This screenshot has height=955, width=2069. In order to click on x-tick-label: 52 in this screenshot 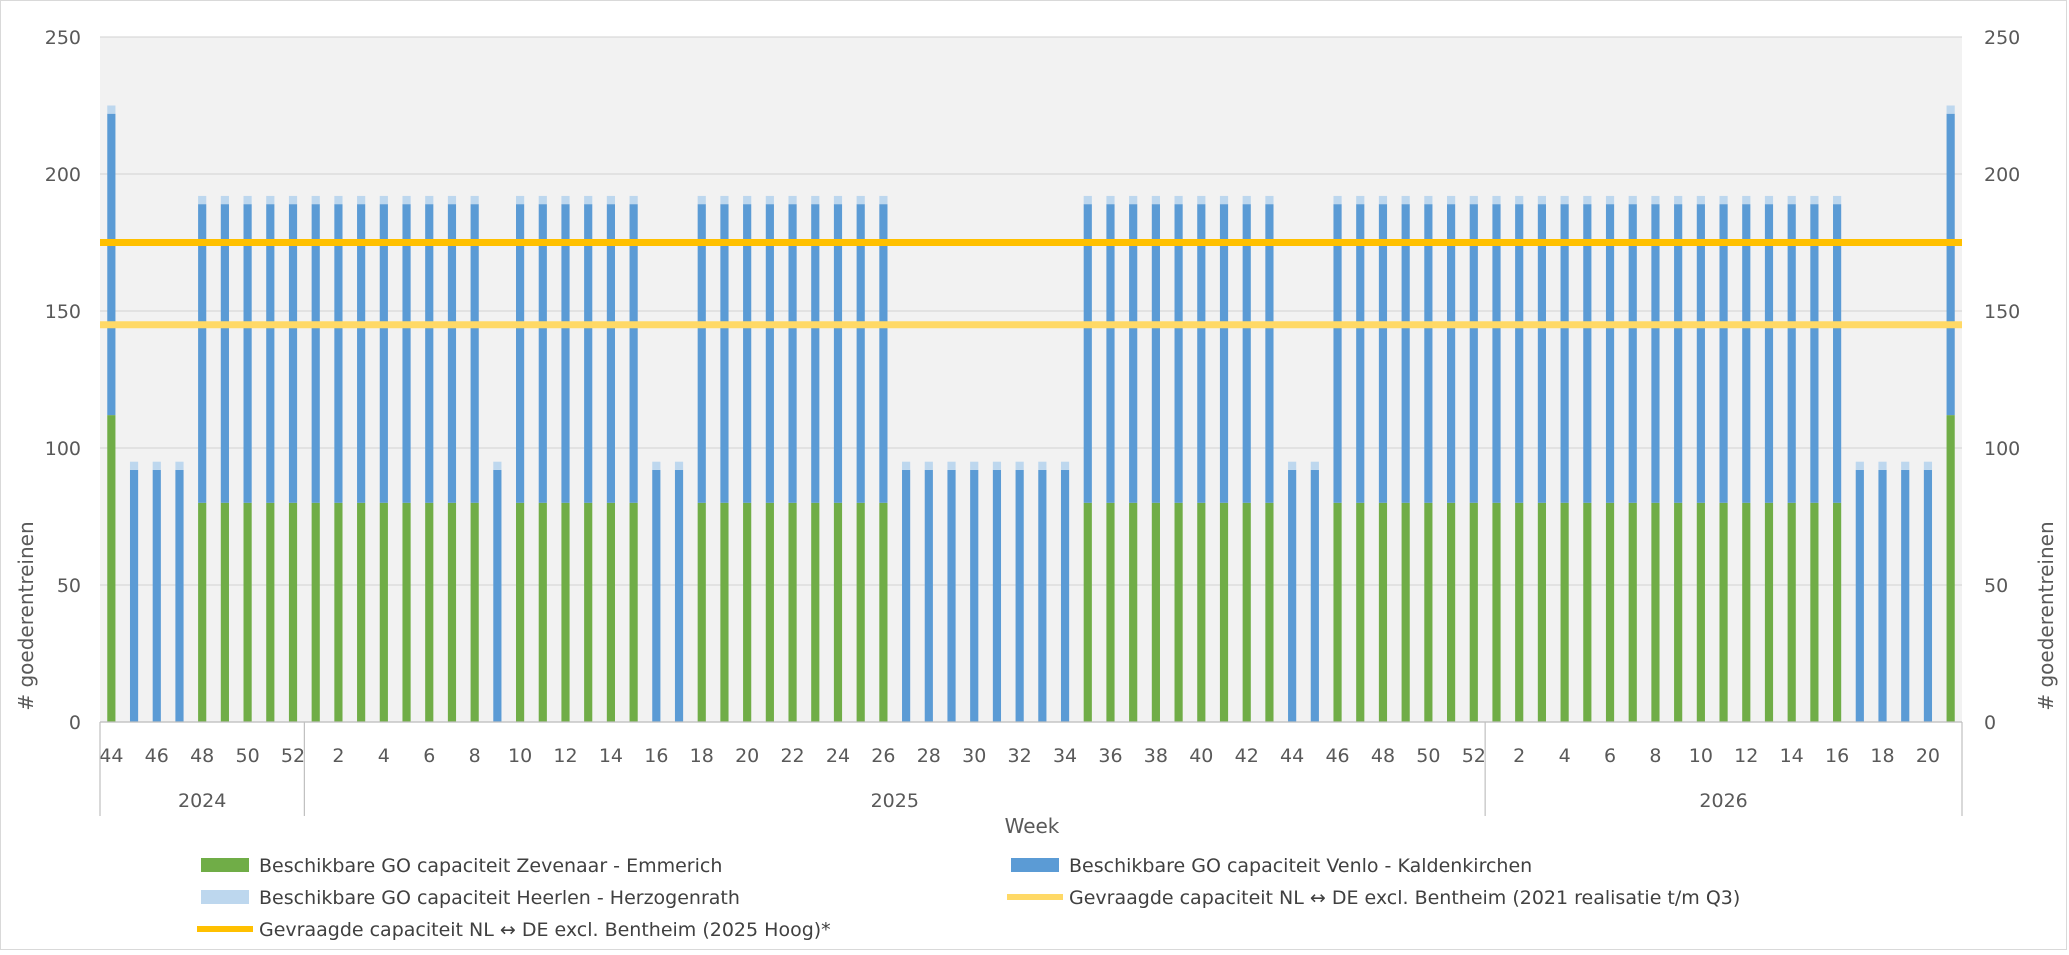, I will do `click(293, 756)`.